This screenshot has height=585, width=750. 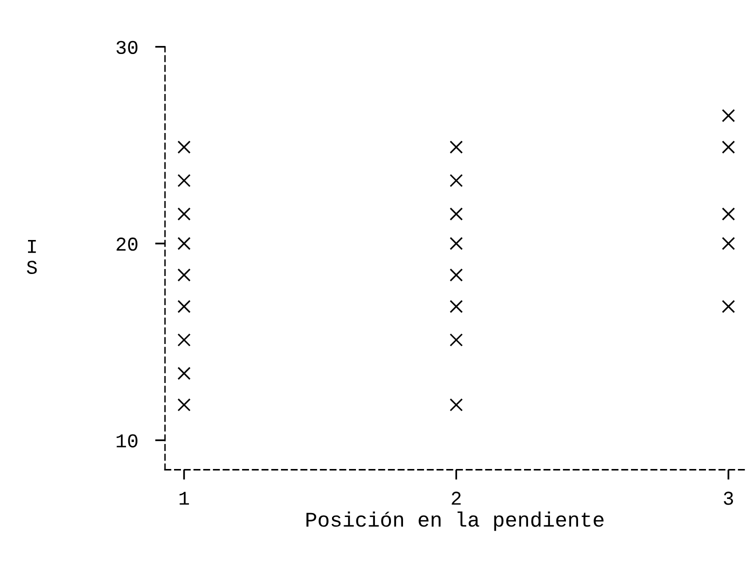 What do you see at coordinates (127, 47) in the screenshot?
I see `y-tick-label: 30` at bounding box center [127, 47].